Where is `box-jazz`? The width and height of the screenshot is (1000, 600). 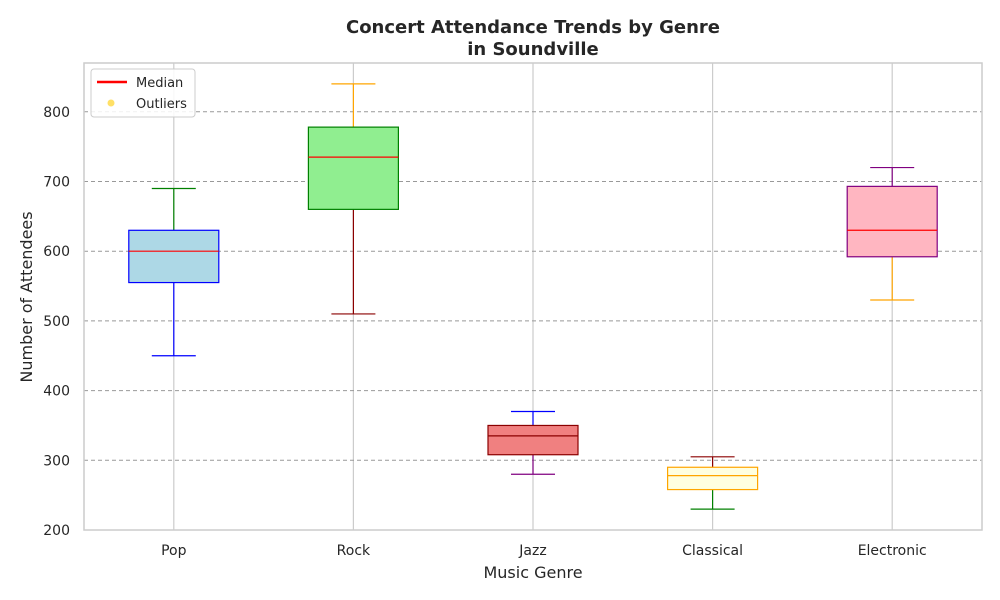 box-jazz is located at coordinates (533, 442).